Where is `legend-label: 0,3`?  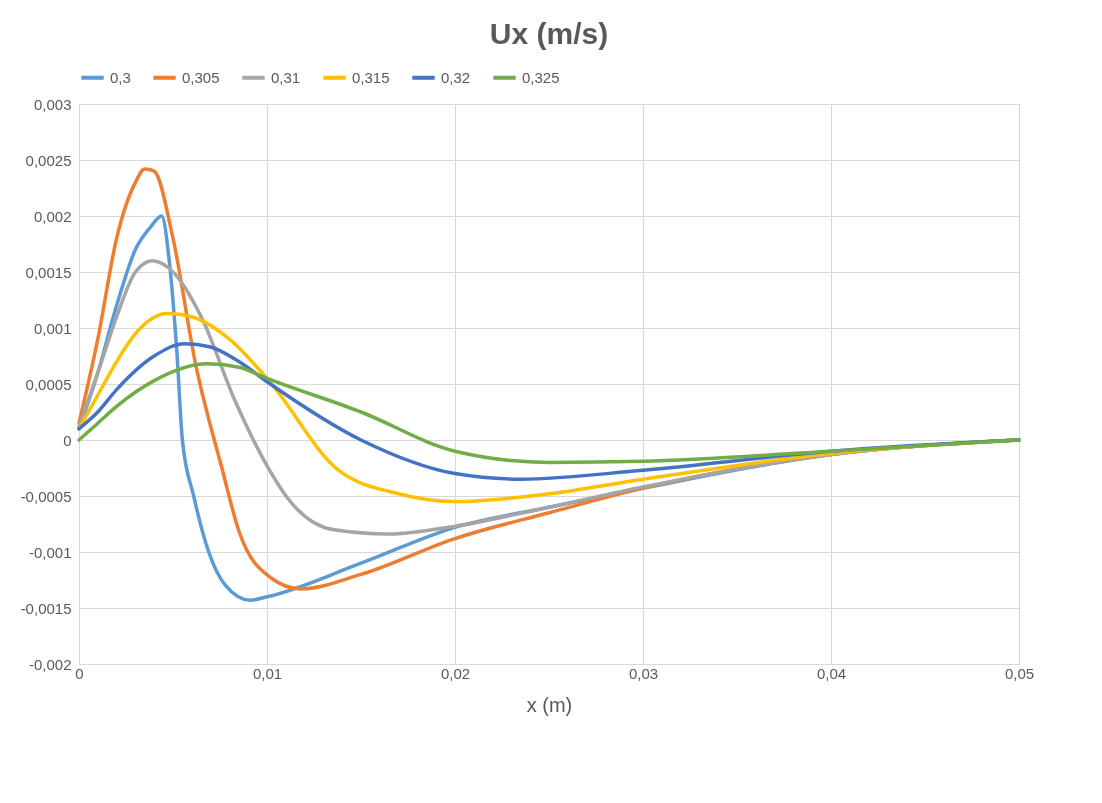 legend-label: 0,3 is located at coordinates (120, 77).